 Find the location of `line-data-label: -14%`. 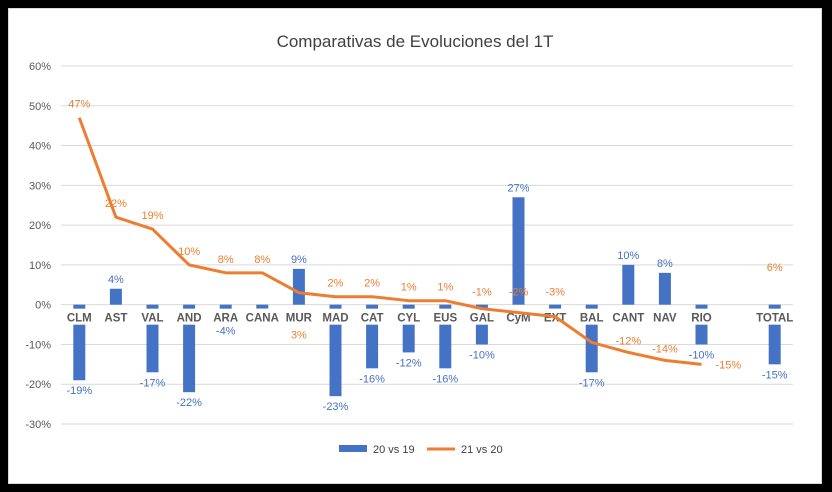

line-data-label: -14% is located at coordinates (665, 349).